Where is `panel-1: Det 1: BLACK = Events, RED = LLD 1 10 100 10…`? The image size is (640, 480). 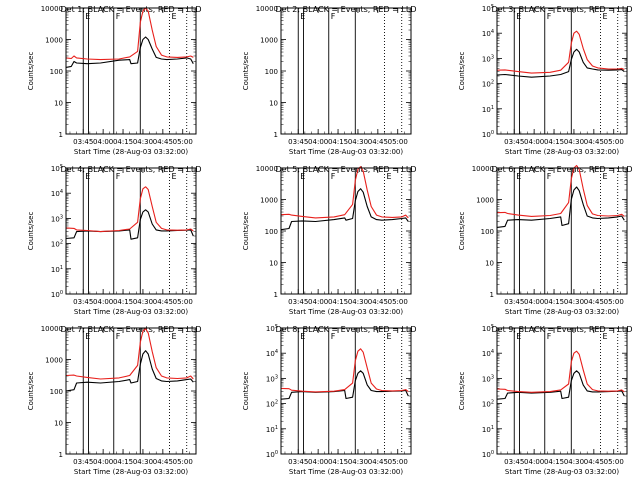
panel-1: Det 1: BLACK = Events, RED = LLD 1 10 100 10… is located at coordinates (114, 80).